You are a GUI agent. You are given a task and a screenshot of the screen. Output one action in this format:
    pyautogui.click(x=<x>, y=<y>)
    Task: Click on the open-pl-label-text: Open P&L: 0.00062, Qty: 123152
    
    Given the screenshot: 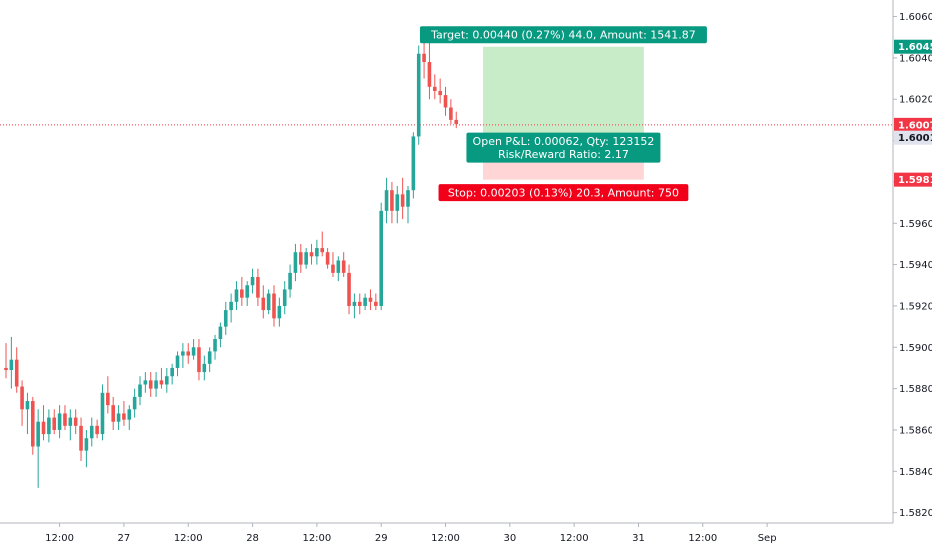 What is the action you would take?
    pyautogui.click(x=564, y=141)
    